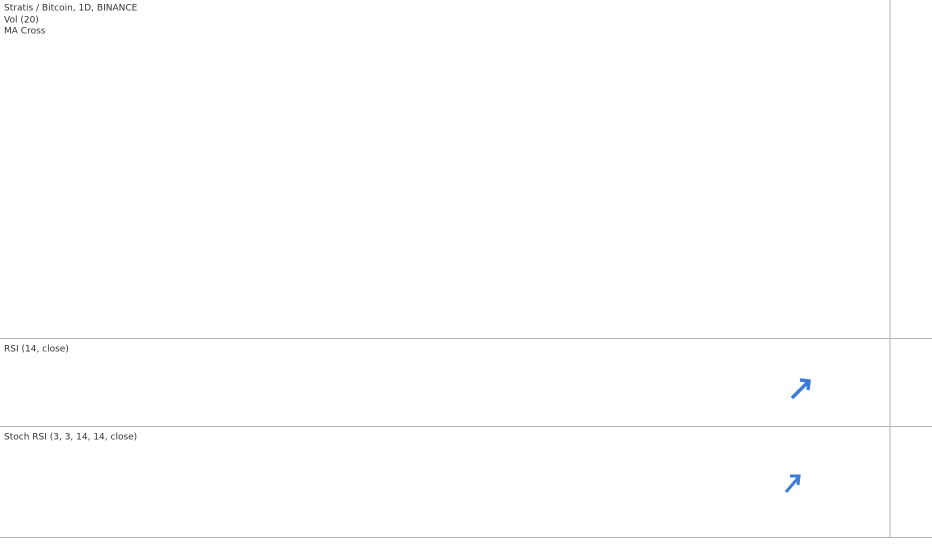 The image size is (932, 550). What do you see at coordinates (21, 21) in the screenshot?
I see `indicator-label: Vol (20)` at bounding box center [21, 21].